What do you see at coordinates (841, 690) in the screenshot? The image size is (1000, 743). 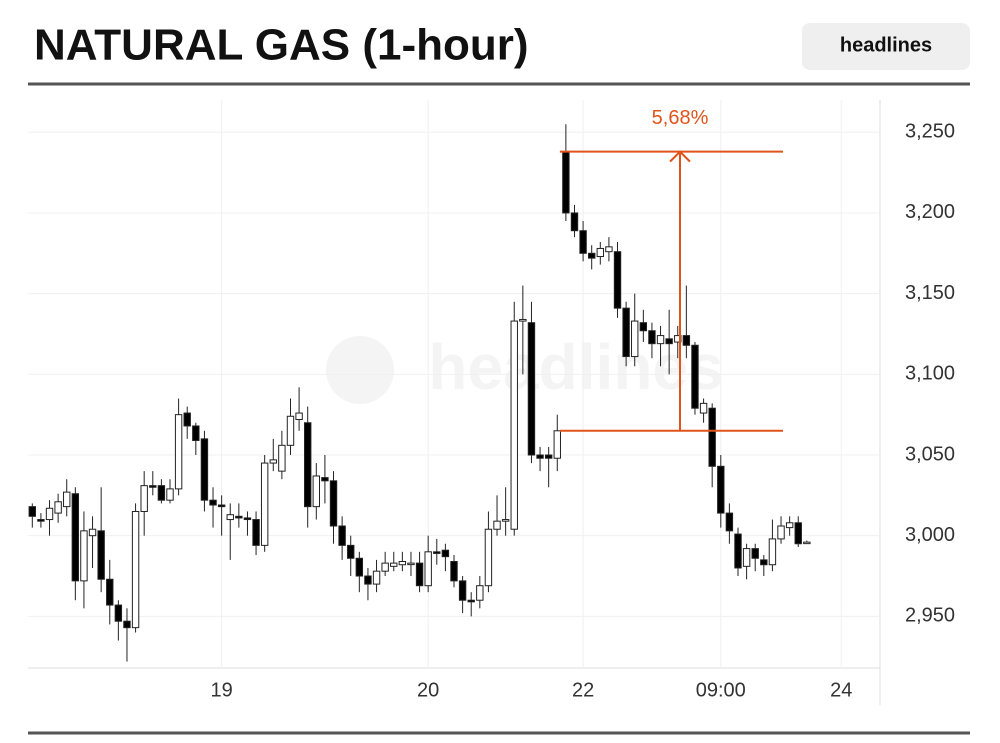 I see `x-tick-label: 24` at bounding box center [841, 690].